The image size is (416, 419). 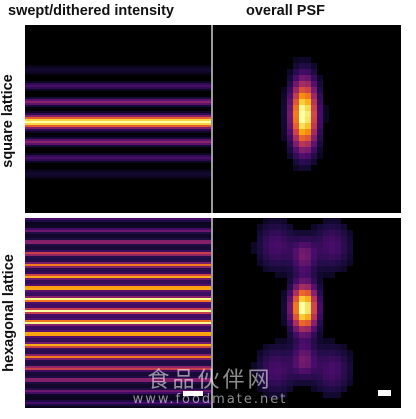 I want to click on column-title-overall-psf: overall PSF, so click(x=285, y=11).